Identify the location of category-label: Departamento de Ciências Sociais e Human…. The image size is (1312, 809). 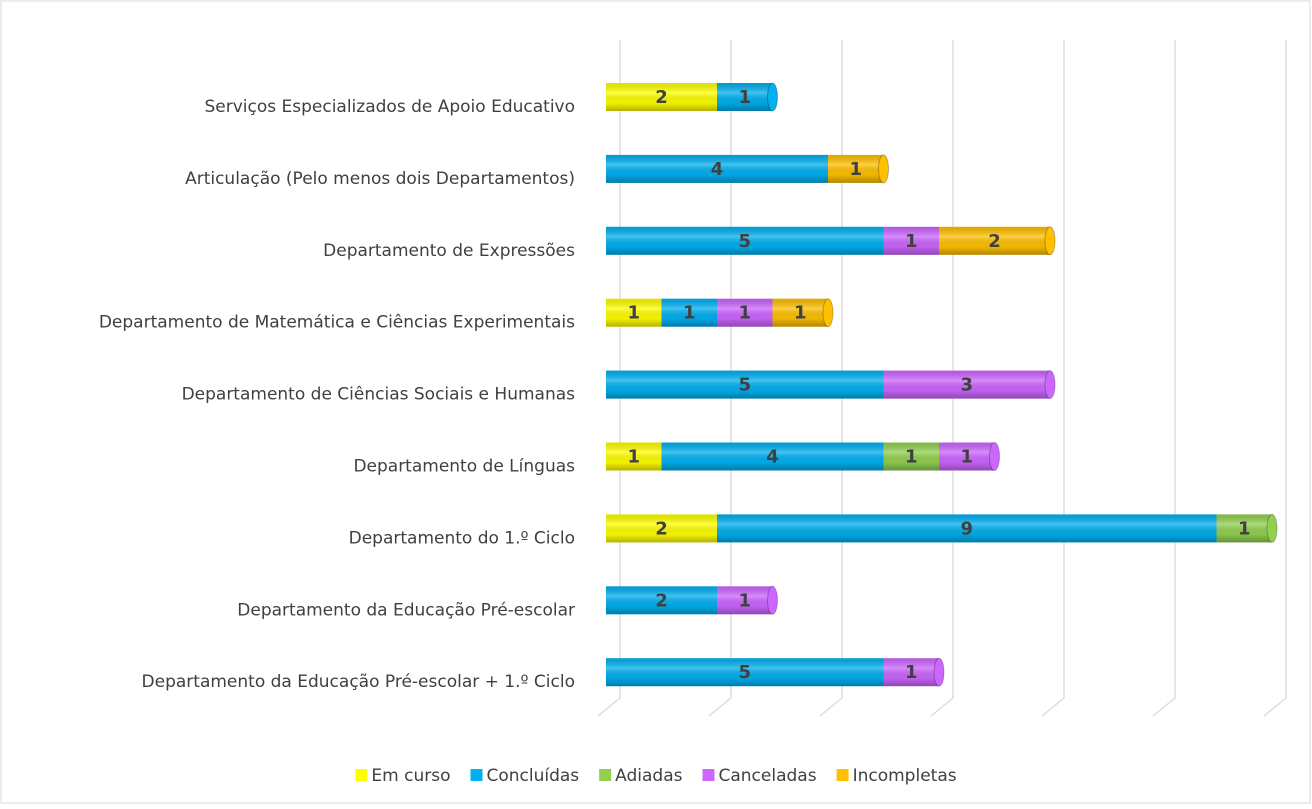
(379, 395).